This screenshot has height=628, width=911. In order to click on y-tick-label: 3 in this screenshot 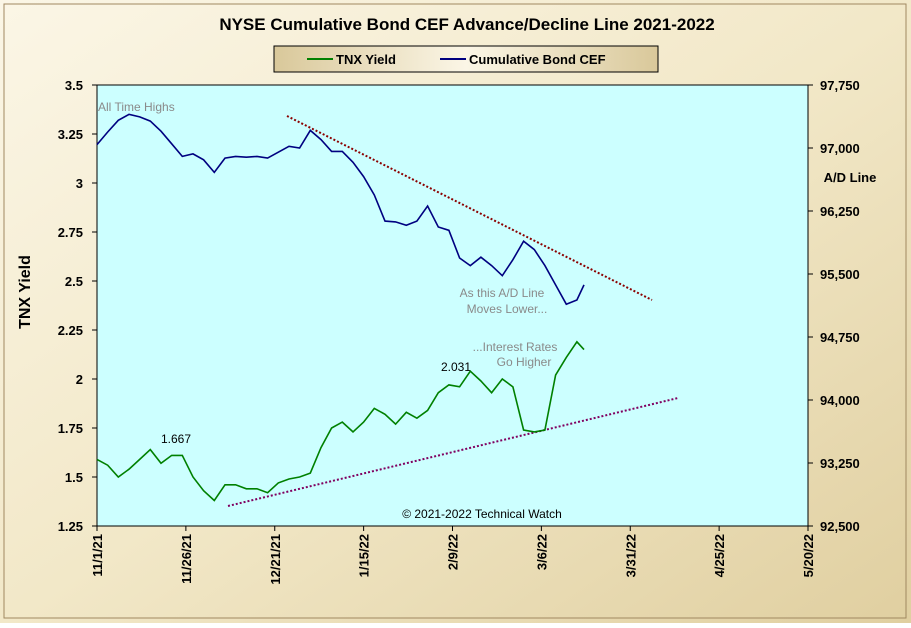, I will do `click(79, 183)`.